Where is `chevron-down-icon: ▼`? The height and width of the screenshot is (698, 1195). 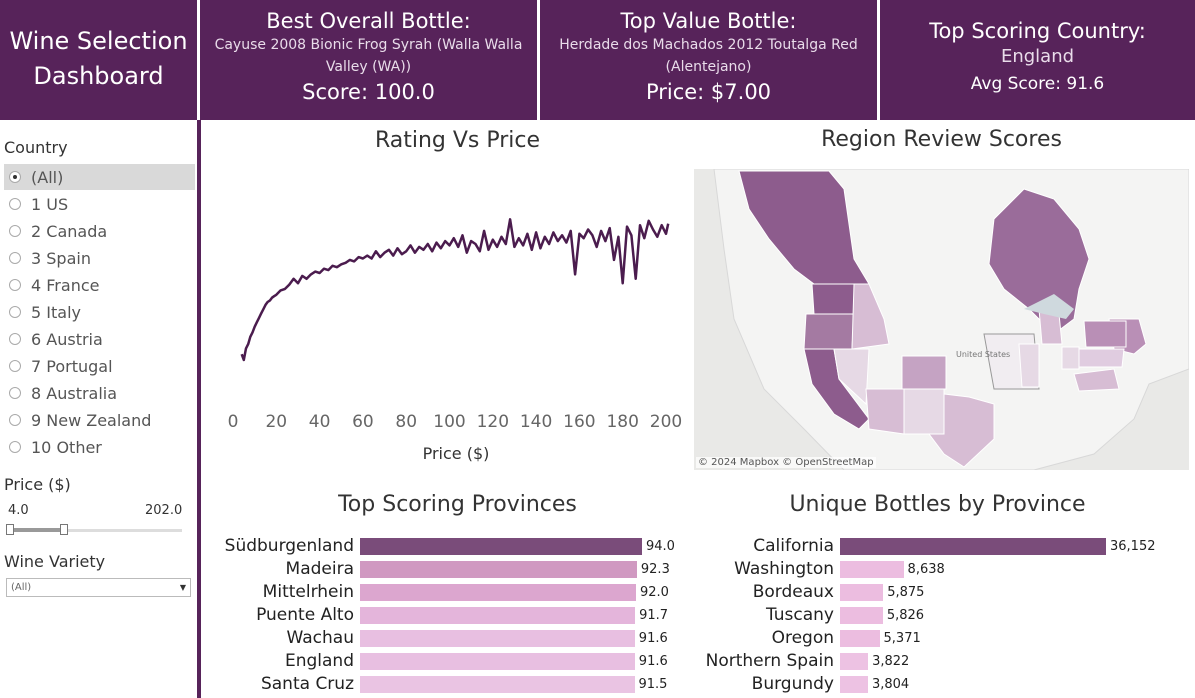 chevron-down-icon: ▼ is located at coordinates (182, 587).